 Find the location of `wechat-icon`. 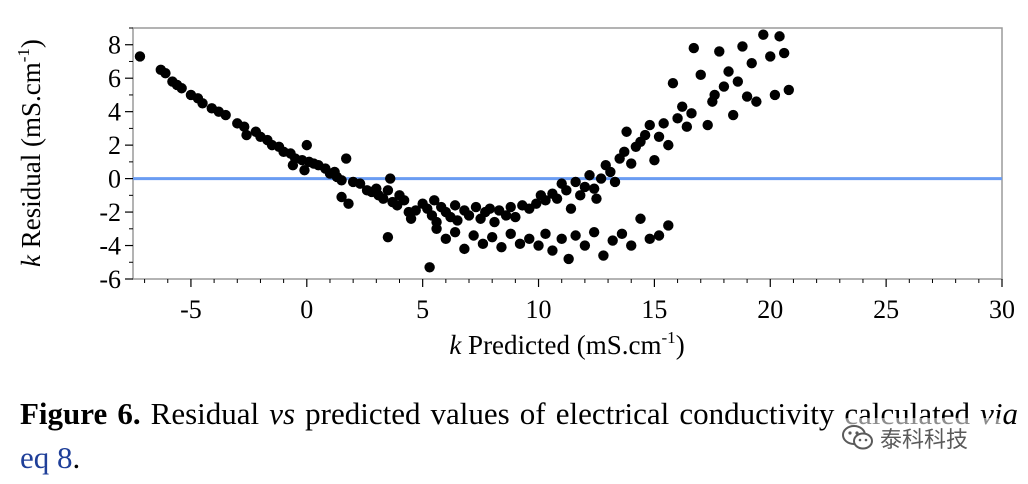

wechat-icon is located at coordinates (857, 437).